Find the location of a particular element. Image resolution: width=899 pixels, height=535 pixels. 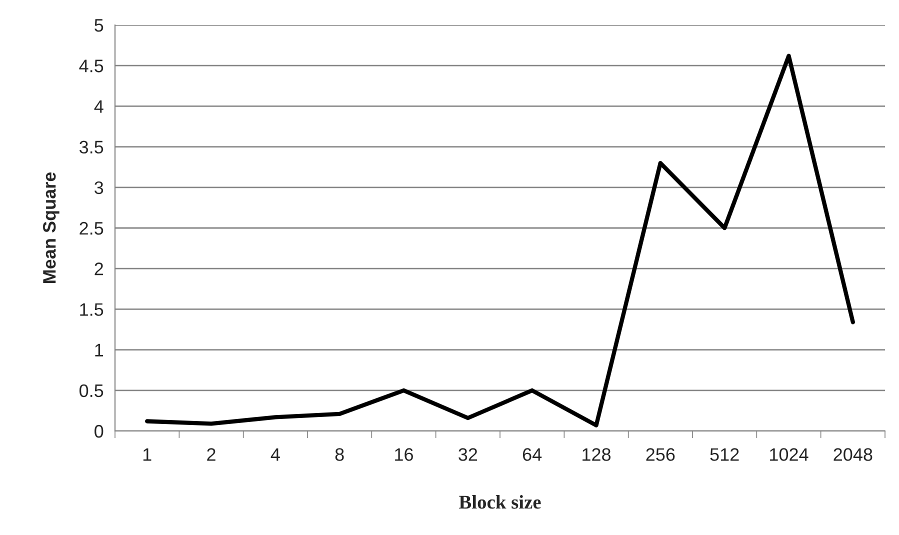

x-tick-label: 2 is located at coordinates (211, 454).